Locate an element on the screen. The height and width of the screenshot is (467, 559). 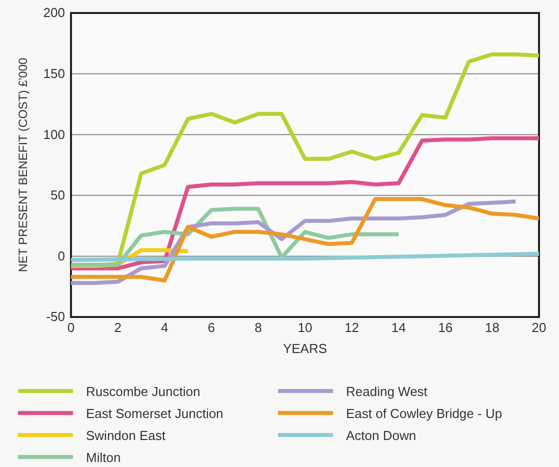
x-tick-label: 12 is located at coordinates (352, 328).